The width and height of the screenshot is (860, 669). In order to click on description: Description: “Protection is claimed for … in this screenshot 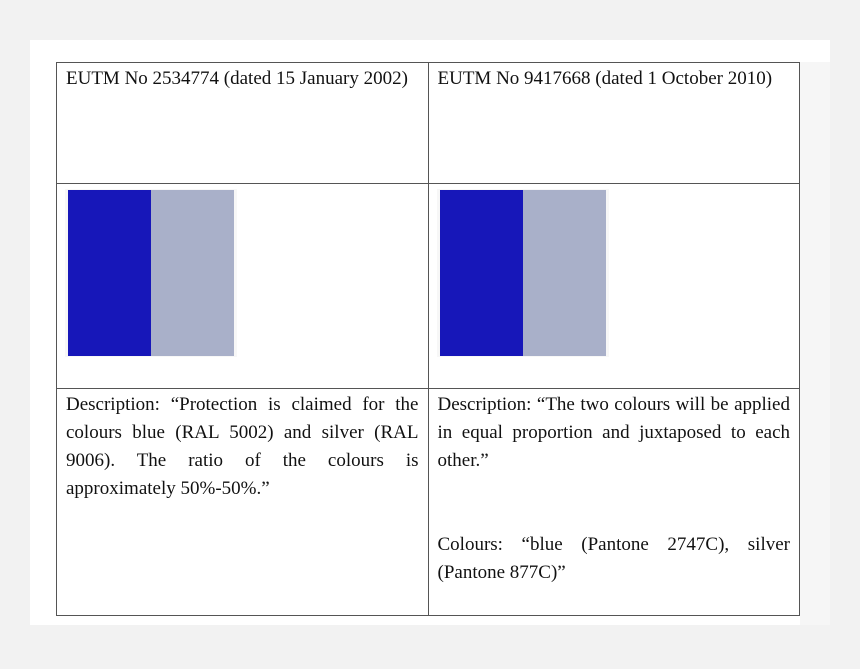, I will do `click(242, 446)`.